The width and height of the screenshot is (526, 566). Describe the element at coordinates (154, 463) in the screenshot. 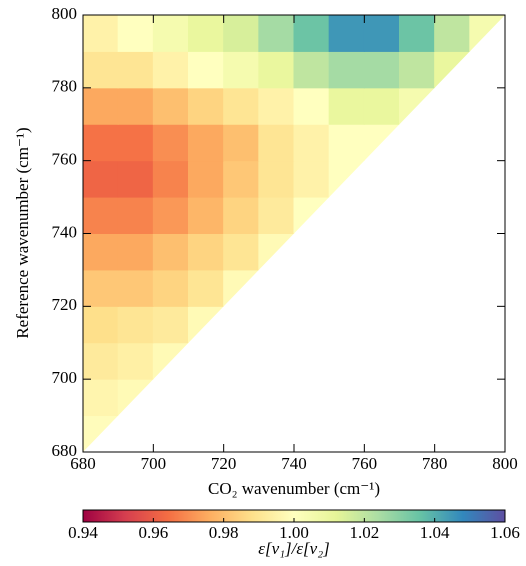

I see `x-tick-label: 700` at that location.